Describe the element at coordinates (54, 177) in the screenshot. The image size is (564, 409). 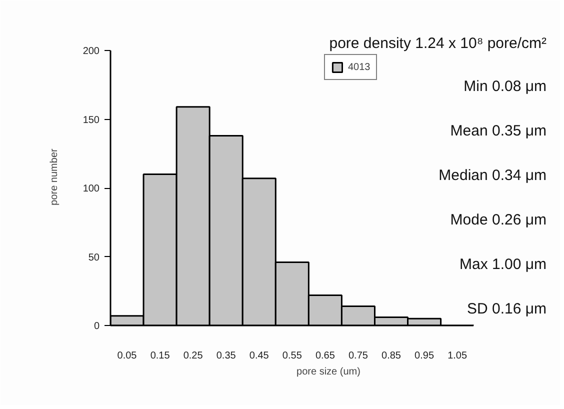
I see `y-axis-title: pore number` at that location.